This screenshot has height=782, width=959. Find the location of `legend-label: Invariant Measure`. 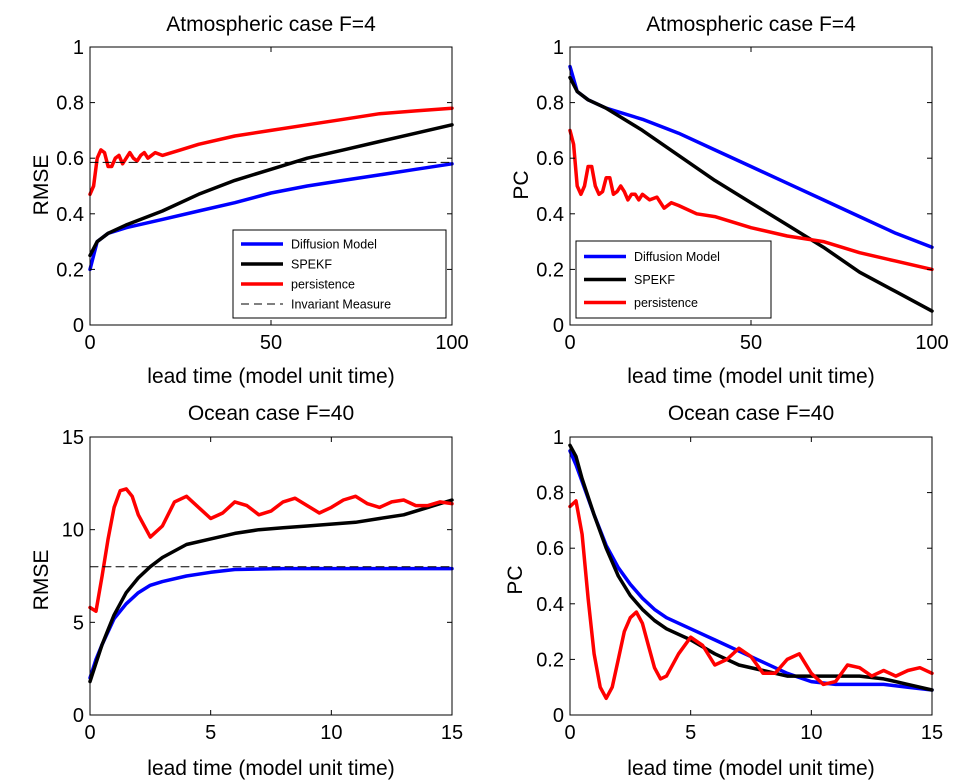

legend-label: Invariant Measure is located at coordinates (341, 305).